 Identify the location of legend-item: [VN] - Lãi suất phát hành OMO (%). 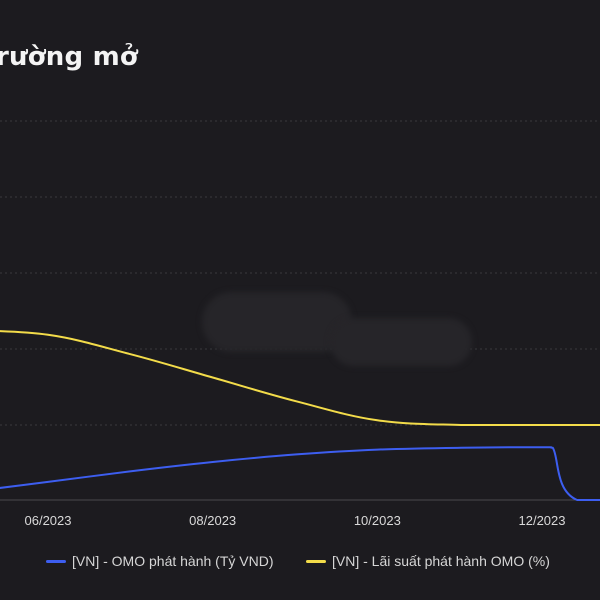
(428, 561).